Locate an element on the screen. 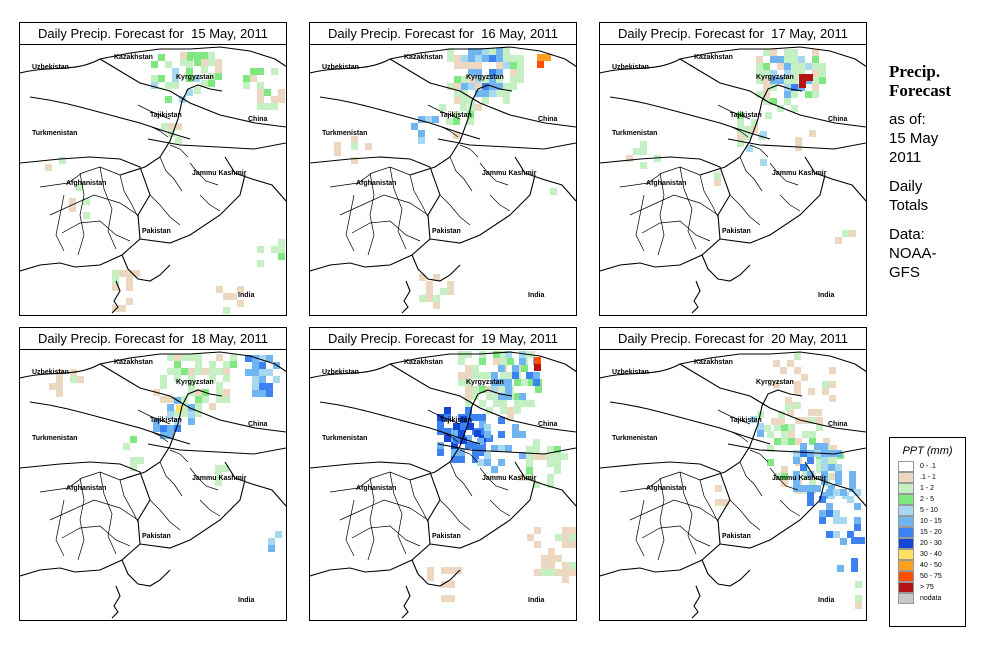 The width and height of the screenshot is (983, 649). asof-line1: as of: is located at coordinates (907, 119).